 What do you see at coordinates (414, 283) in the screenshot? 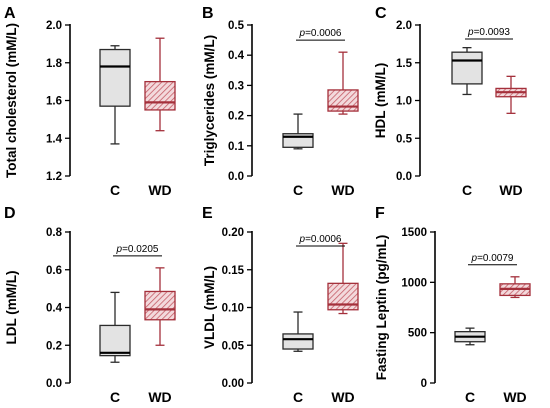
I see `y-tick-label: 1000` at bounding box center [414, 283].